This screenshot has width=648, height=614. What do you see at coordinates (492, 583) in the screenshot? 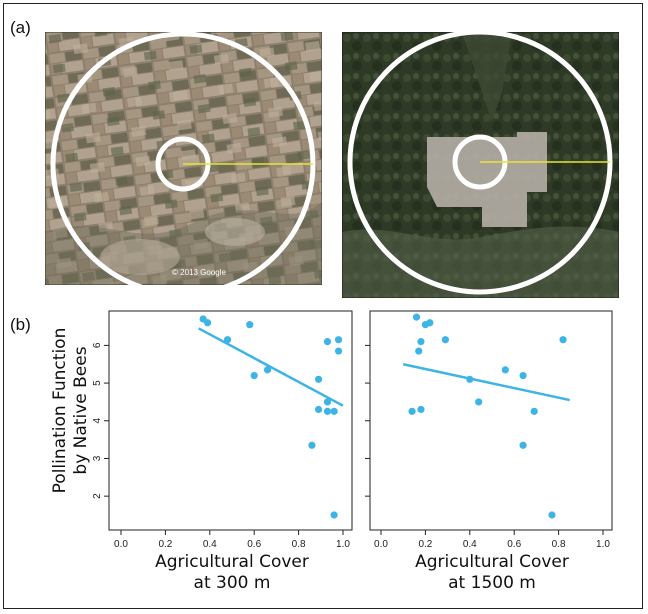
I see `x-axis-label: at 1500 m` at bounding box center [492, 583].